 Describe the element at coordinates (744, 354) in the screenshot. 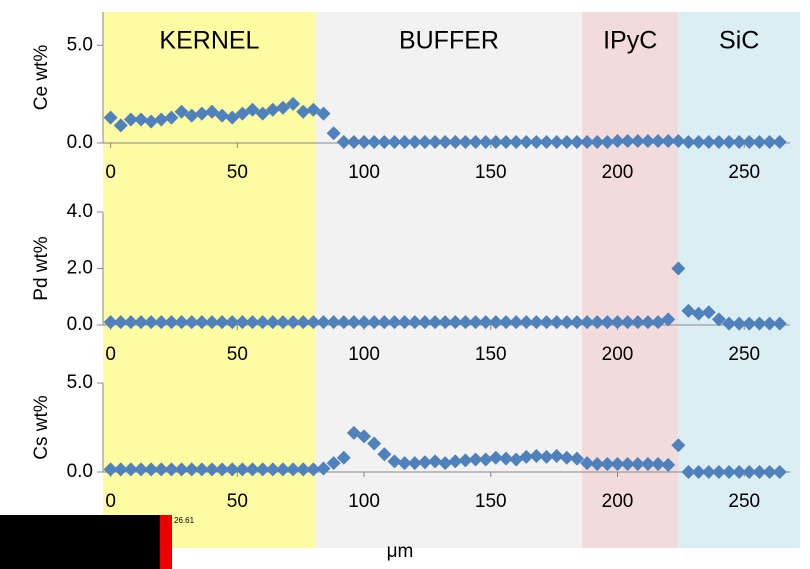

I see `x-tick-label: 250` at that location.